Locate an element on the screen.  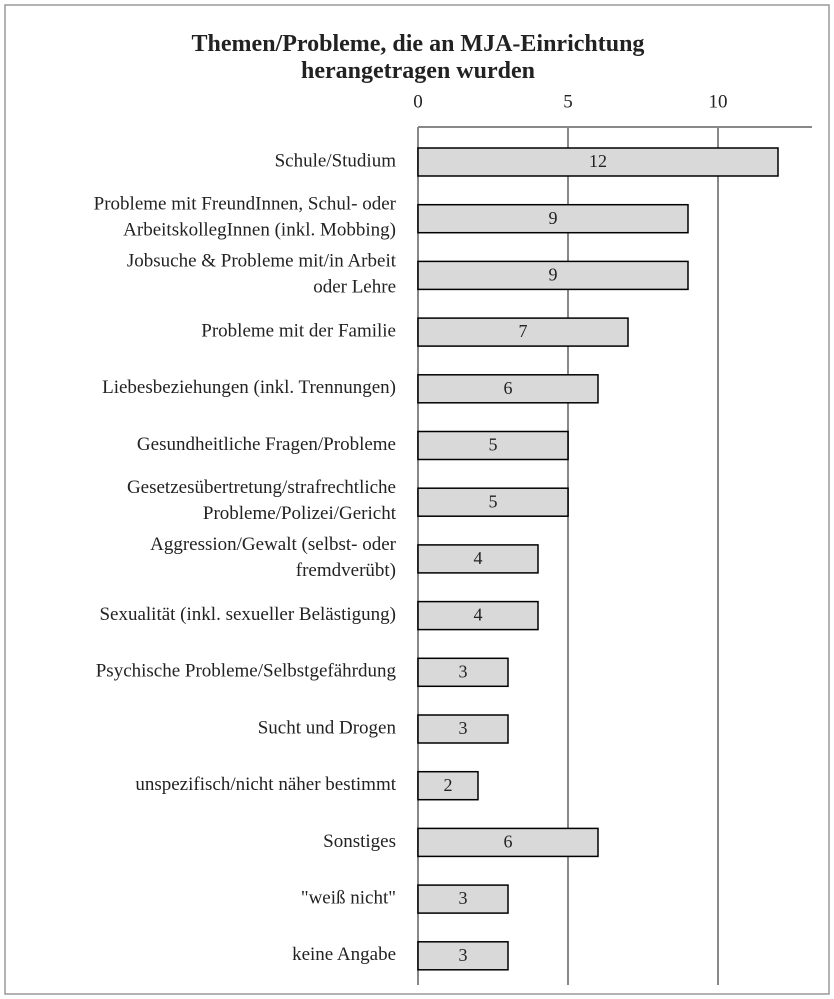
category-label: keine Angabe is located at coordinates (344, 954).